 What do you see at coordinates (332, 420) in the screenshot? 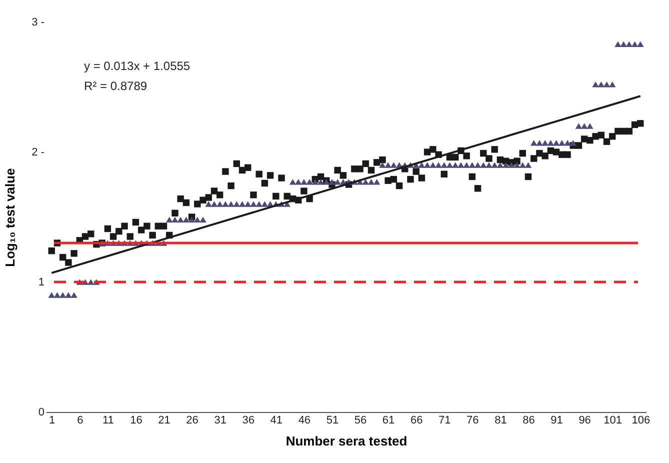
I see `x-tick-label: 51` at bounding box center [332, 420].